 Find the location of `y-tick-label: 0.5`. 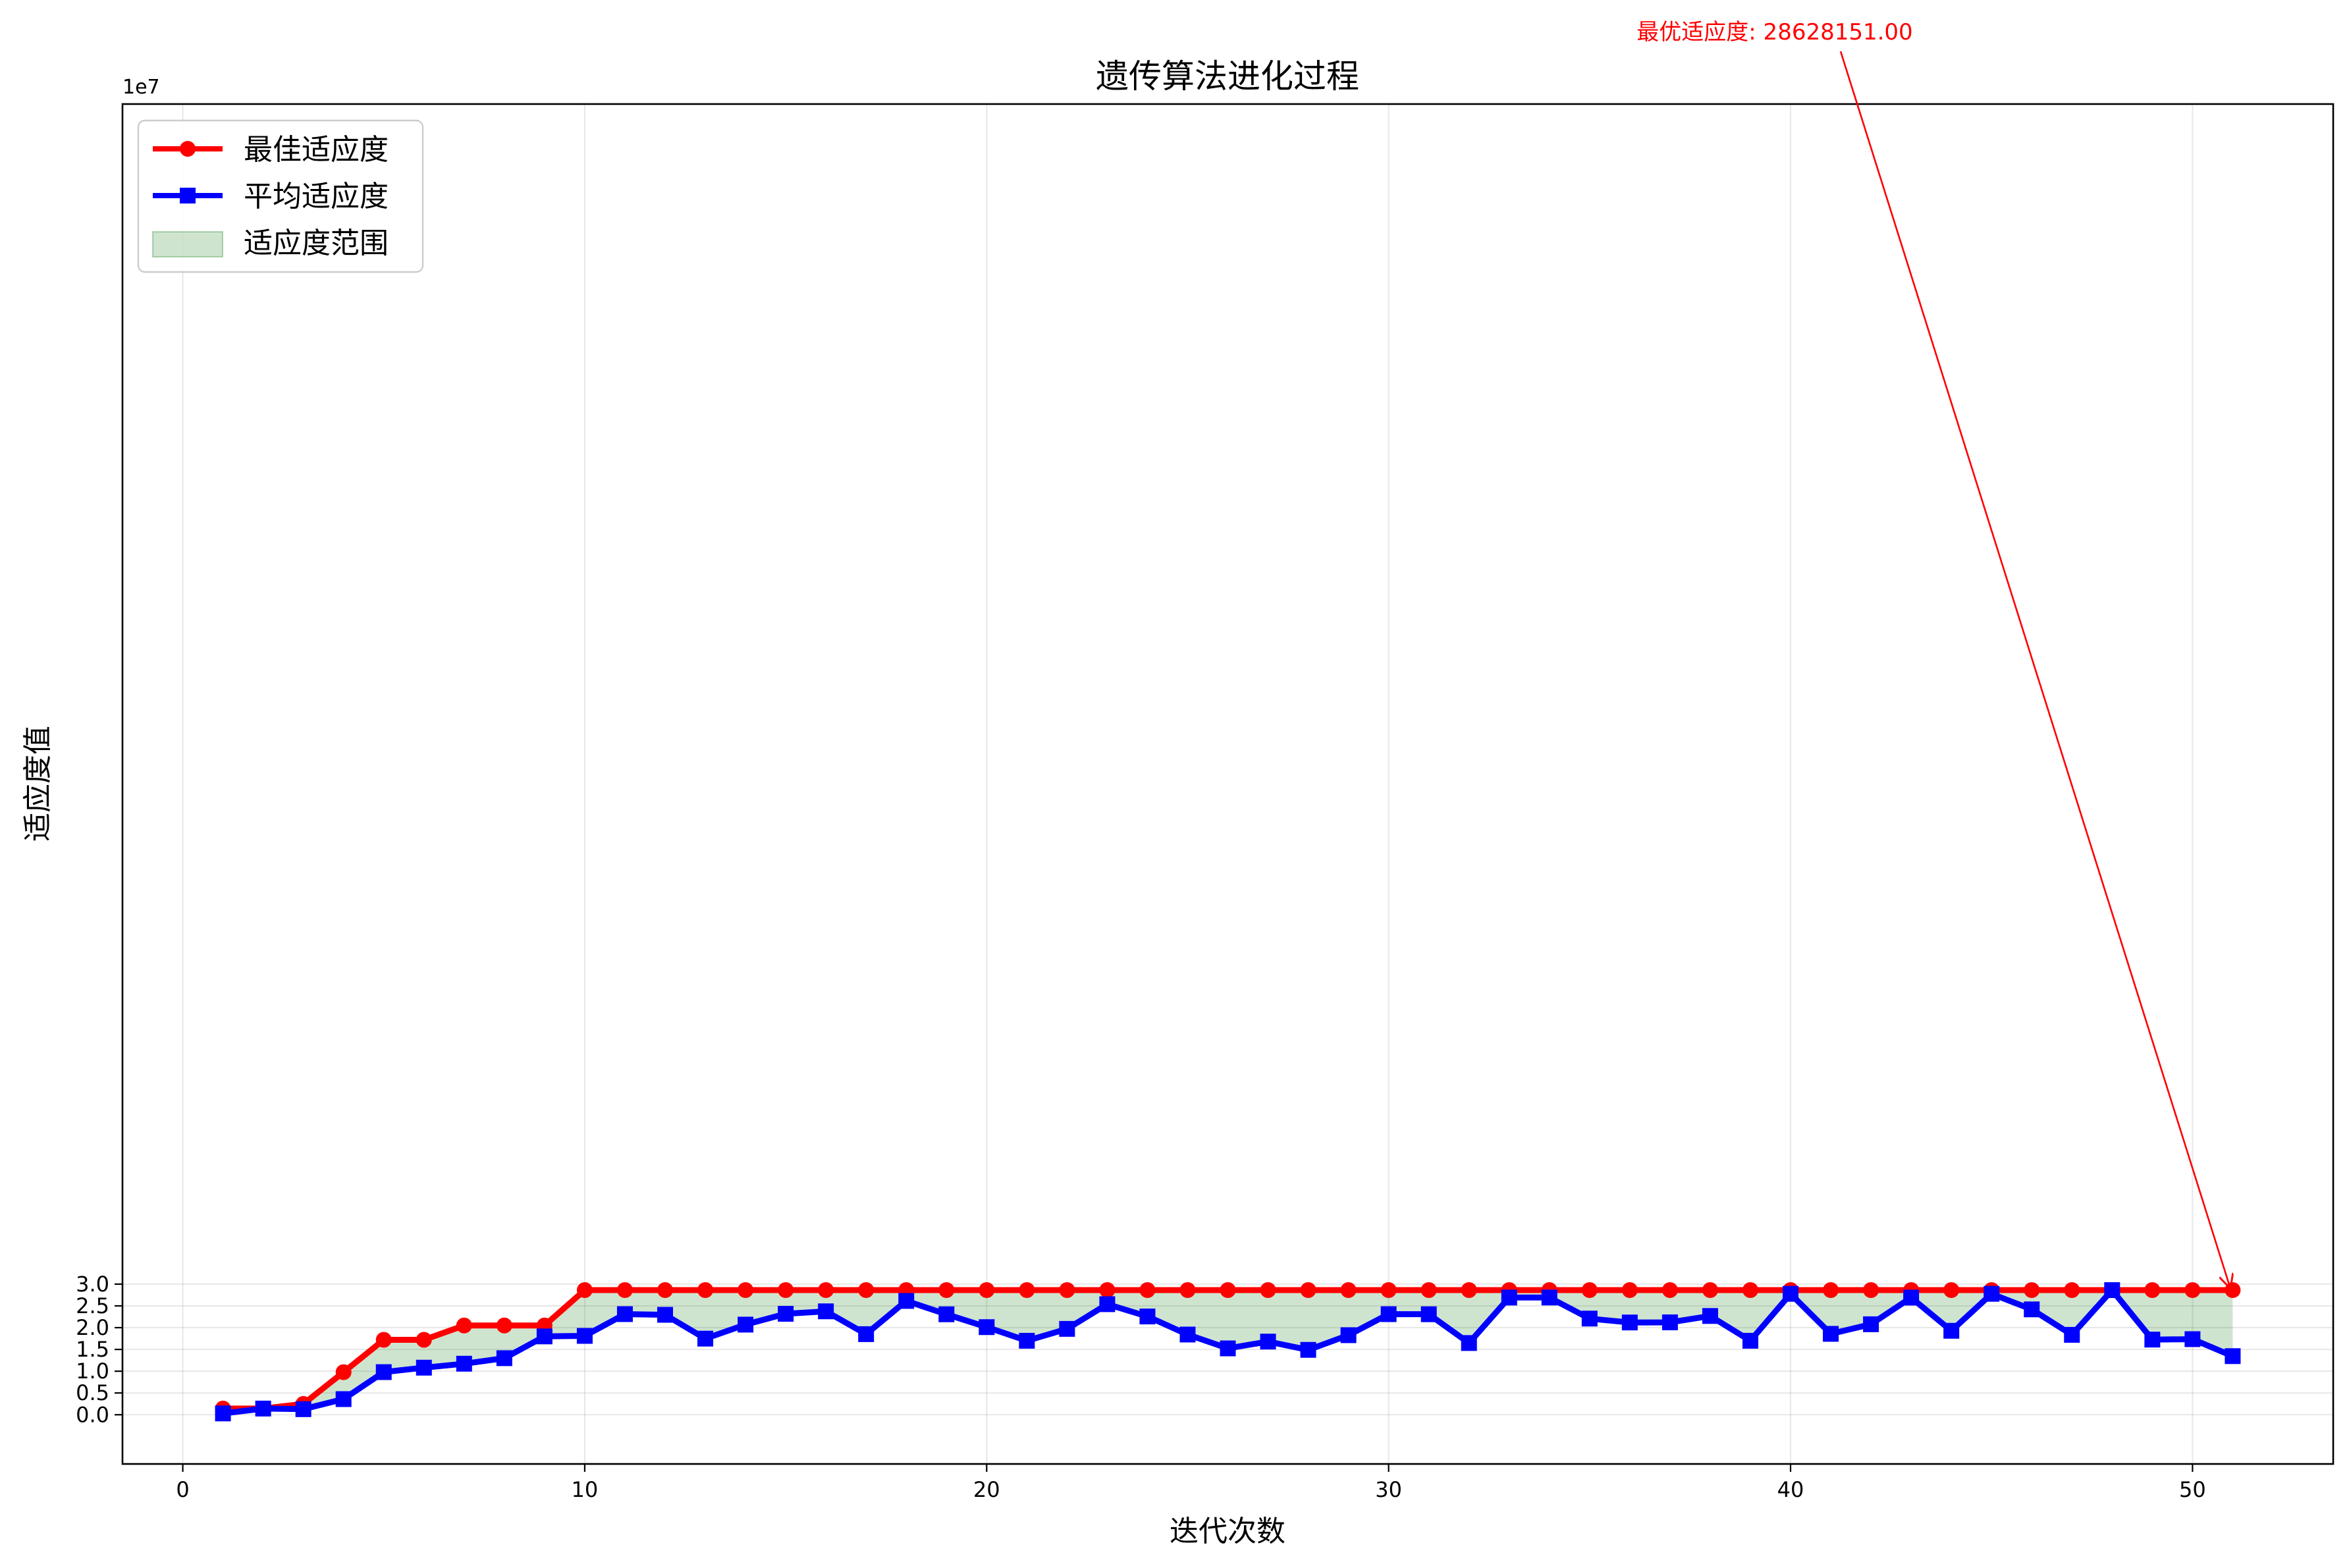

y-tick-label: 0.5 is located at coordinates (92, 1393).